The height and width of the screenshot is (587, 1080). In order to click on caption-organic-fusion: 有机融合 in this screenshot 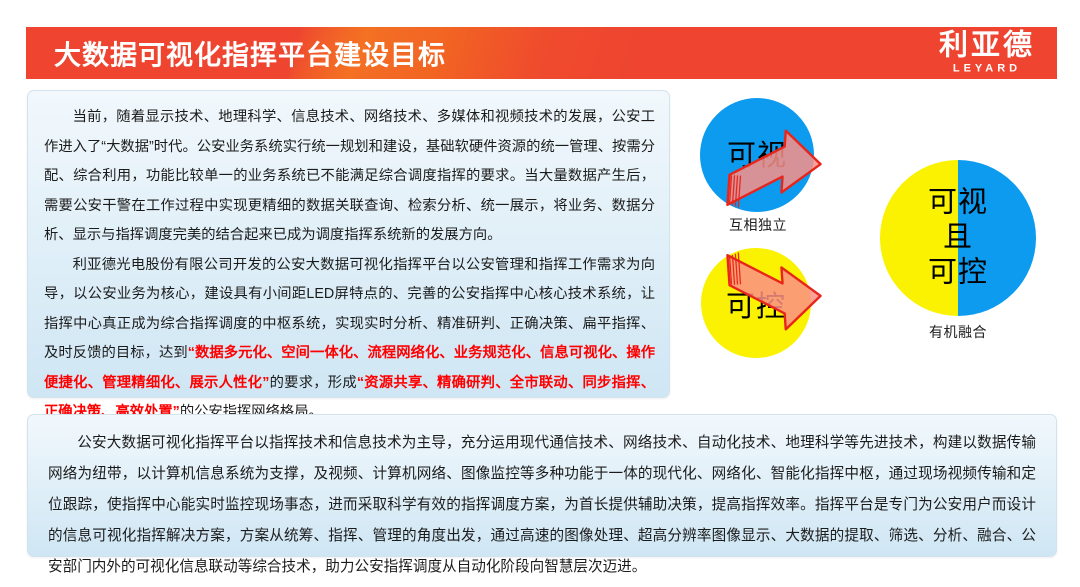, I will do `click(958, 332)`.